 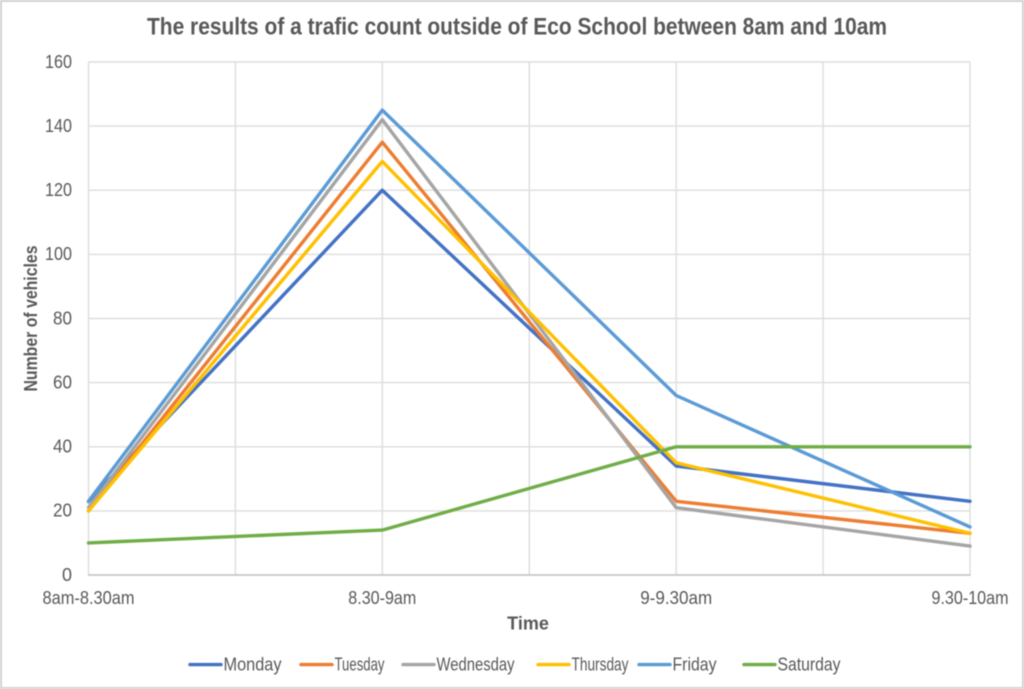 I want to click on svg-text: Monday, so click(x=253, y=665).